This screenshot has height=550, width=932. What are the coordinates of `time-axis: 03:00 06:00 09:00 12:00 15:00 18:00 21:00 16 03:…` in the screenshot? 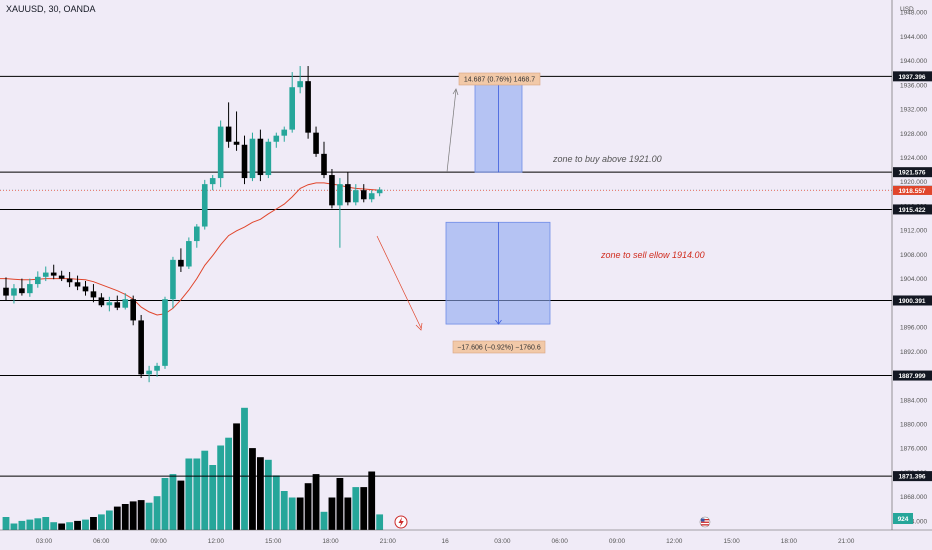 It's located at (445, 541).